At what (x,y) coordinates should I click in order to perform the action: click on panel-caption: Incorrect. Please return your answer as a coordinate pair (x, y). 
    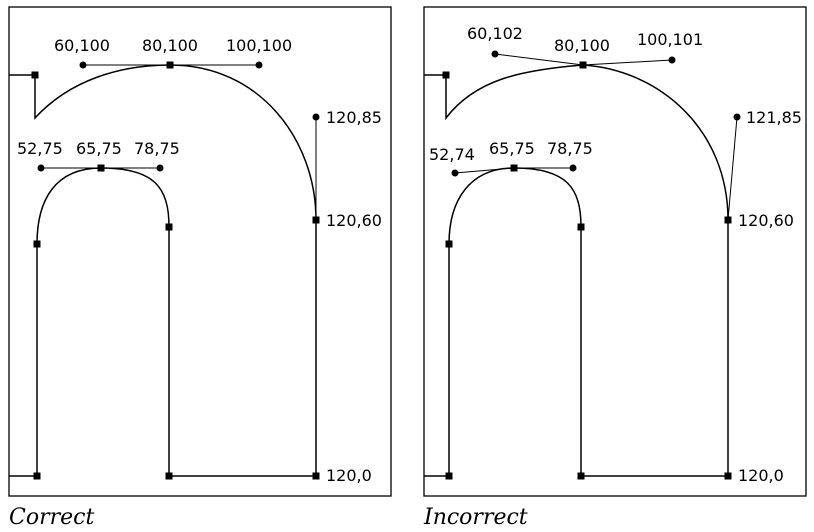
    Looking at the image, I should click on (475, 517).